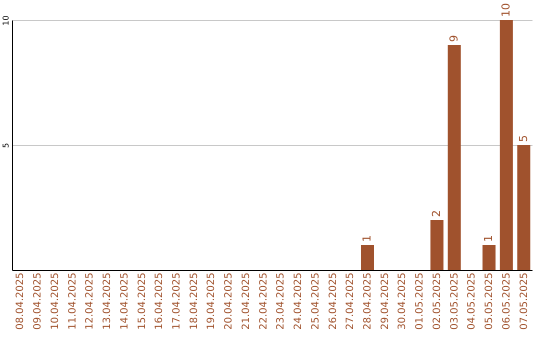  Describe the element at coordinates (402, 301) in the screenshot. I see `x-tick-label: 30.04.2025` at that location.